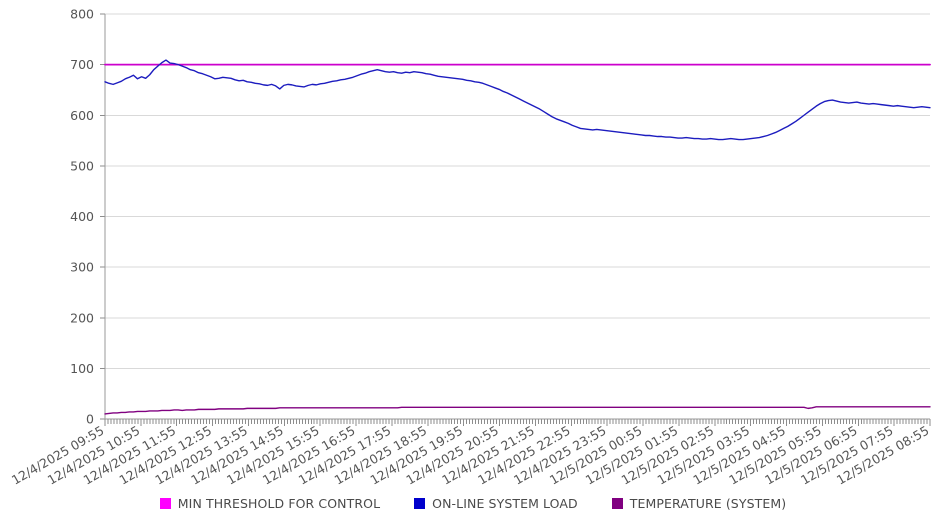 The width and height of the screenshot is (946, 526). I want to click on y-axis-tick-label: 100, so click(82, 368).